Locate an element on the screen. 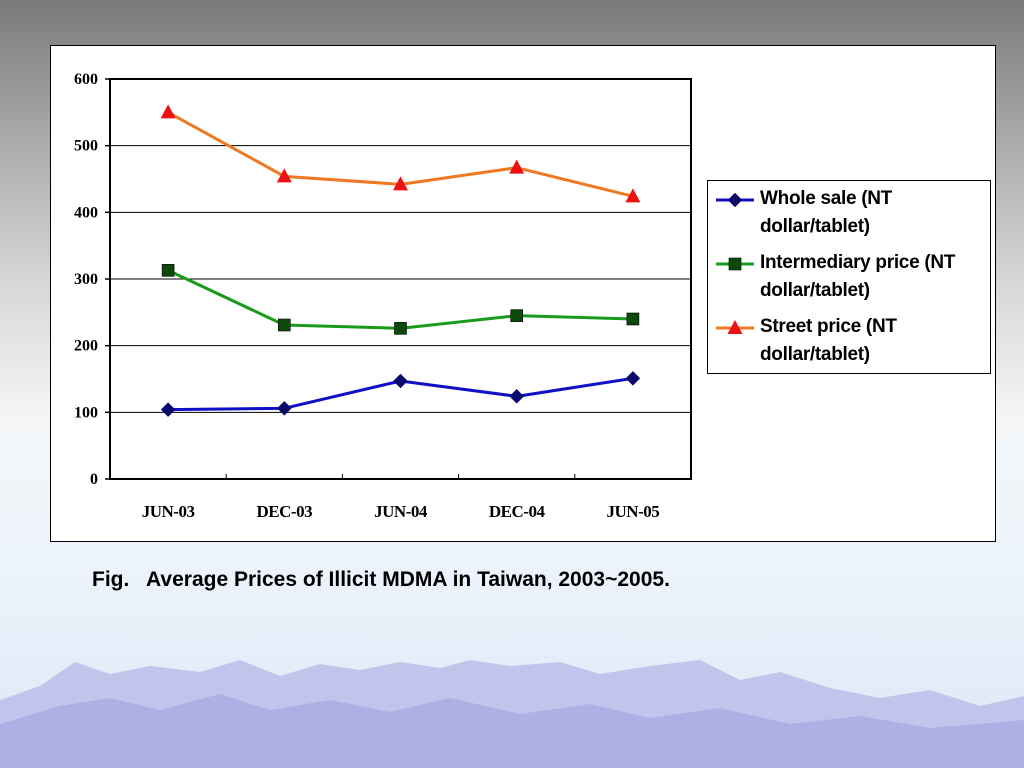  y-tick-label: 200 is located at coordinates (86, 346).